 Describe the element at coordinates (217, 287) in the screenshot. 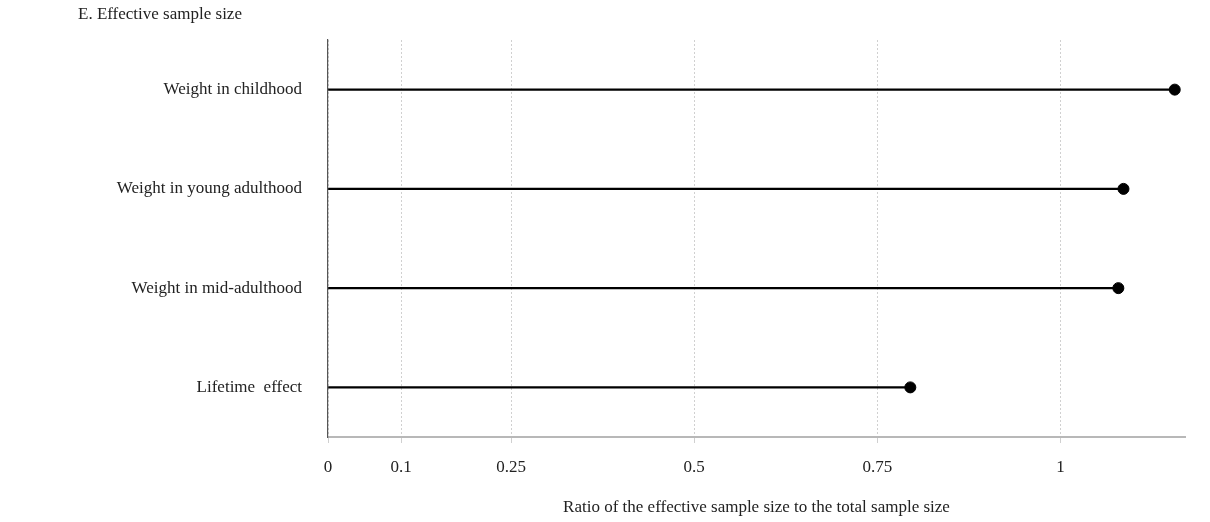

I see `y-tick-label: Weight in mid-adulthood` at that location.